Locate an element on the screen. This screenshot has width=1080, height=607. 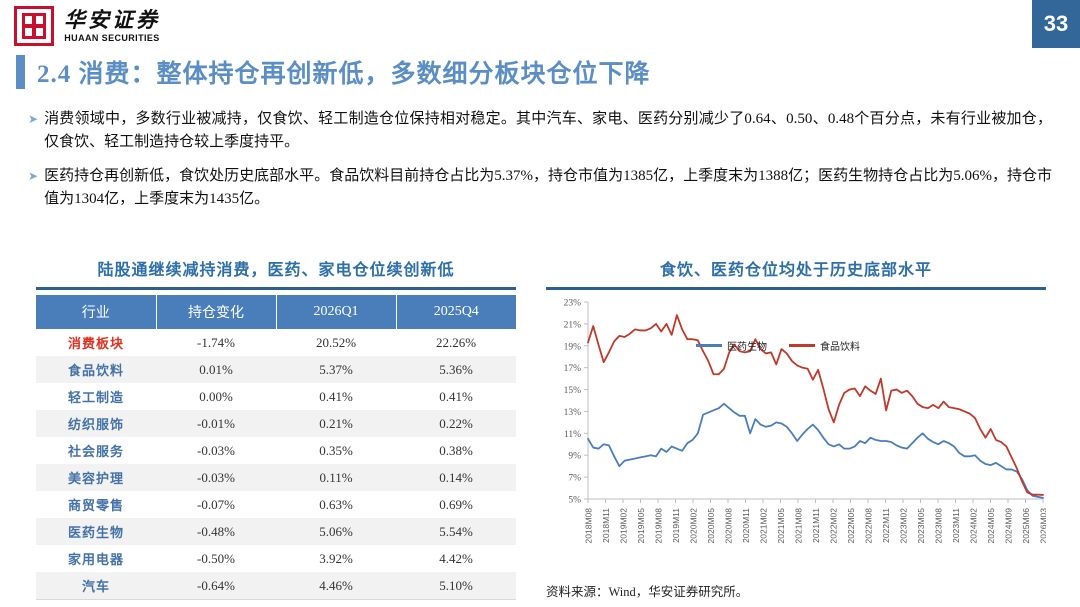
page-title: 2.4 消费：整体持仓再创新低，多数细分板块仓位下降 is located at coordinates (516, 72).